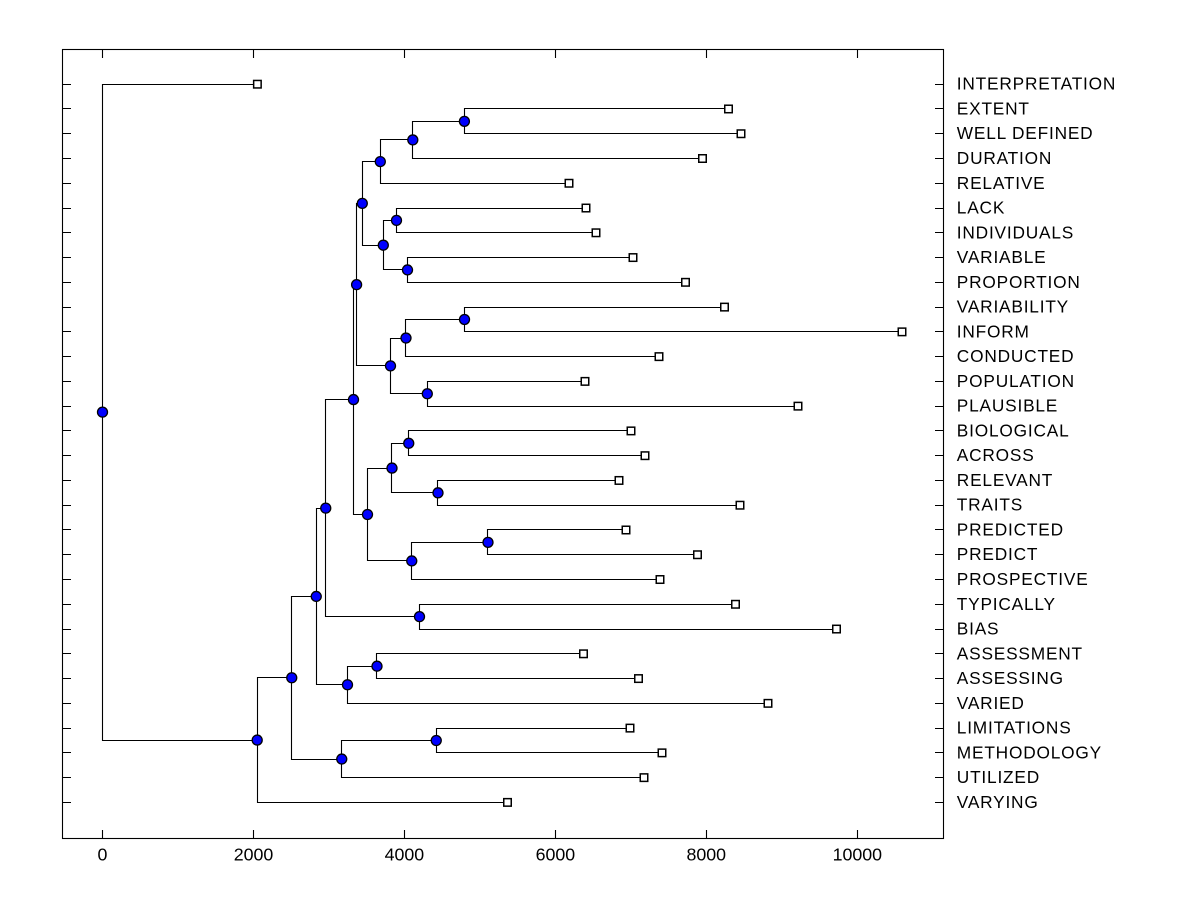  I want to click on svg-text: PREDICT, so click(997, 554).